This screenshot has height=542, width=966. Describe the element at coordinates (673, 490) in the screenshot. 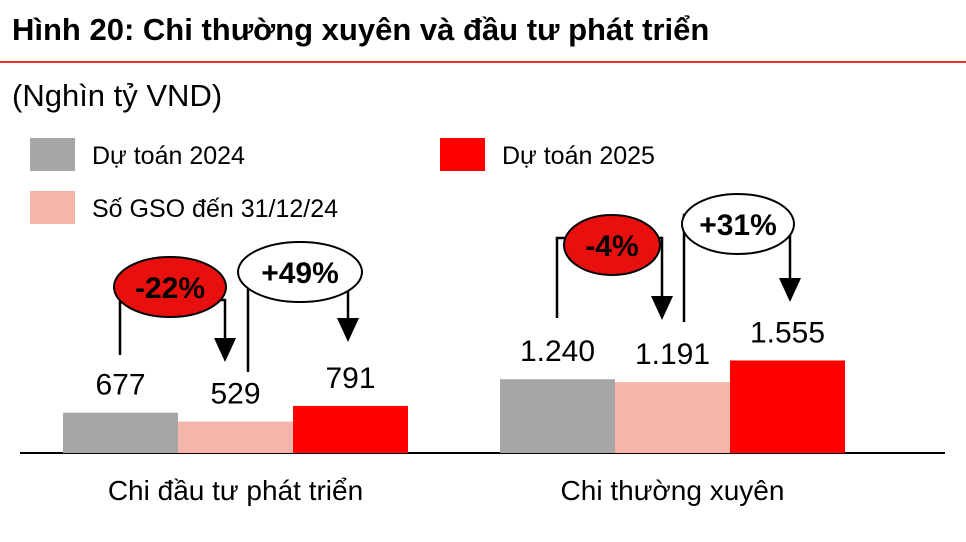

I see `category-label: Chi thường xuyên` at that location.